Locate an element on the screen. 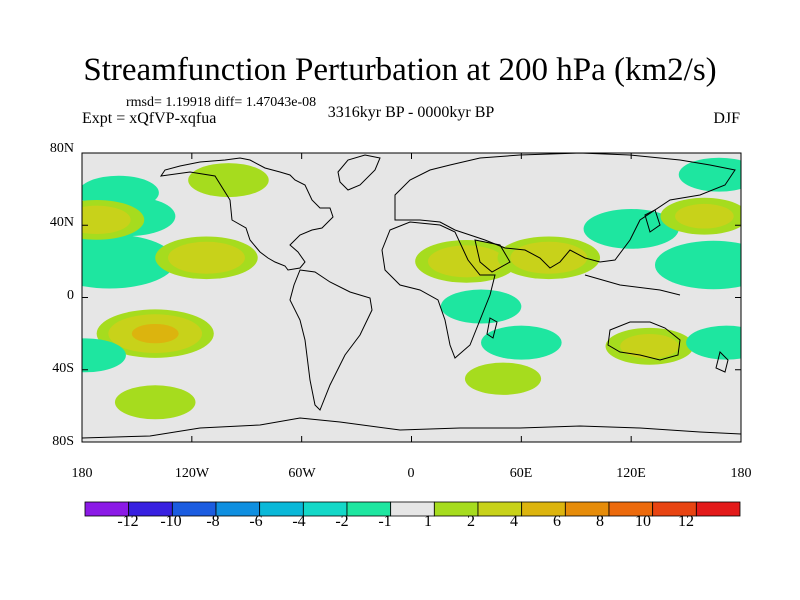  anomaly-nw-pacific-negative is located at coordinates (709, 174).